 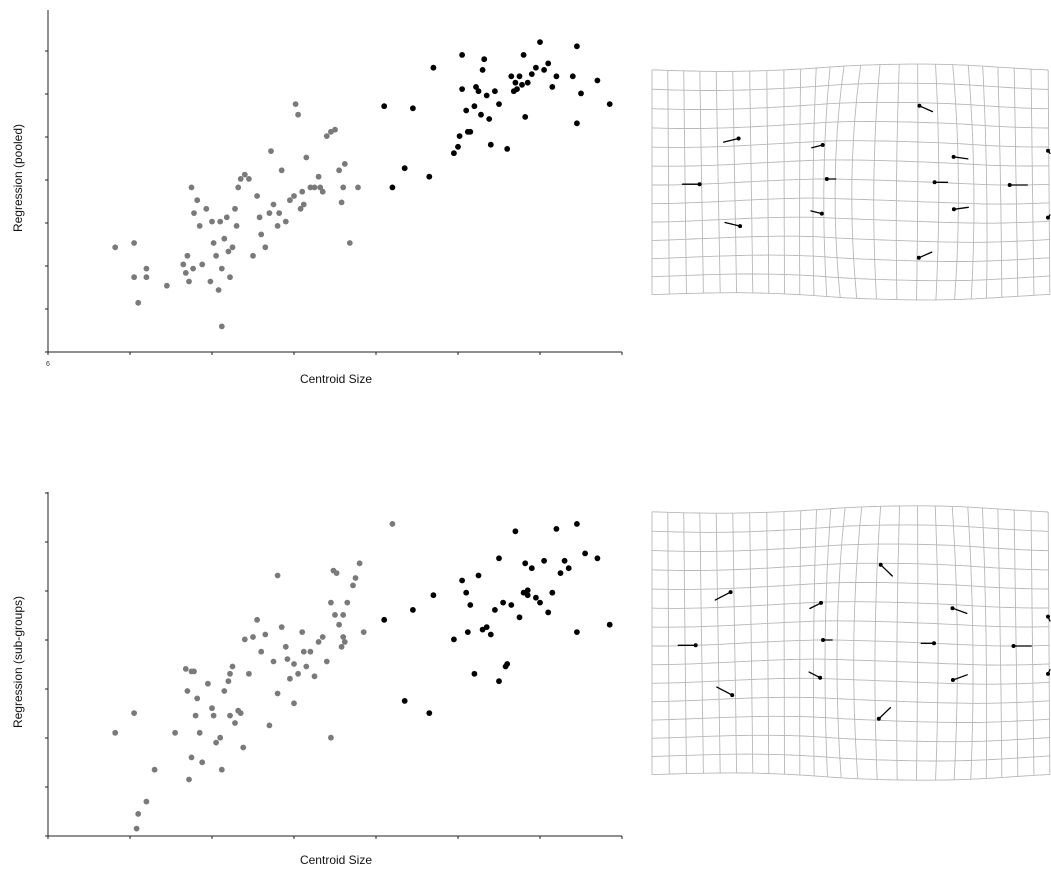 I want to click on landmark-vectors, so click(x=866, y=181).